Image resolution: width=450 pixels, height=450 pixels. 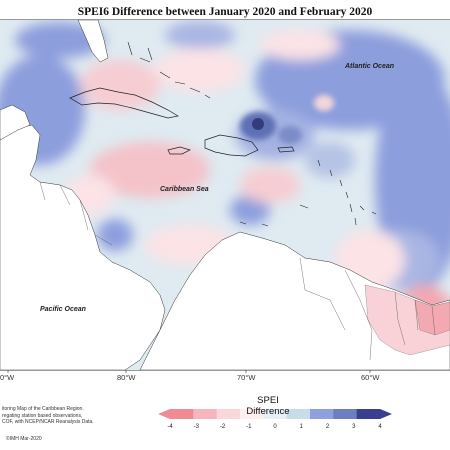 I want to click on label-atlantic-ocean: Atlantic Ocean, so click(x=370, y=66).